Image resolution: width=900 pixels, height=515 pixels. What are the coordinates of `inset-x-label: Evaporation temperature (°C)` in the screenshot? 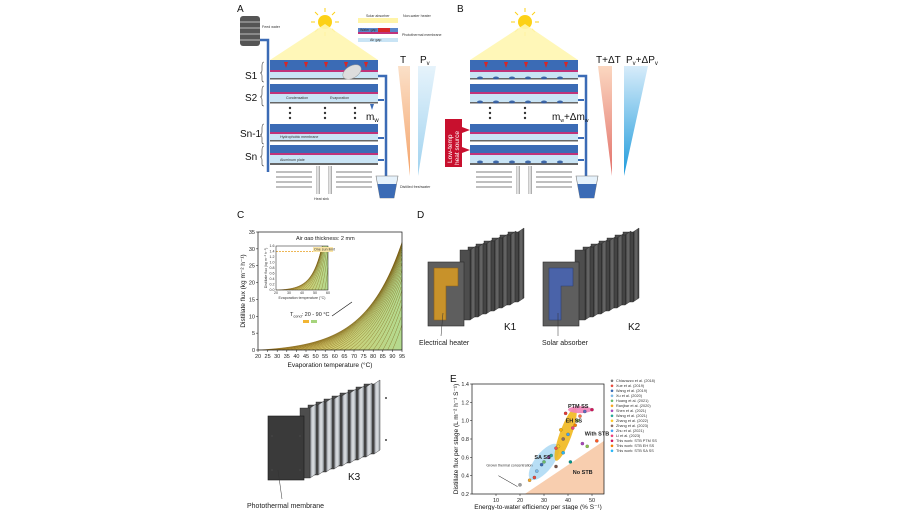 It's located at (302, 298).